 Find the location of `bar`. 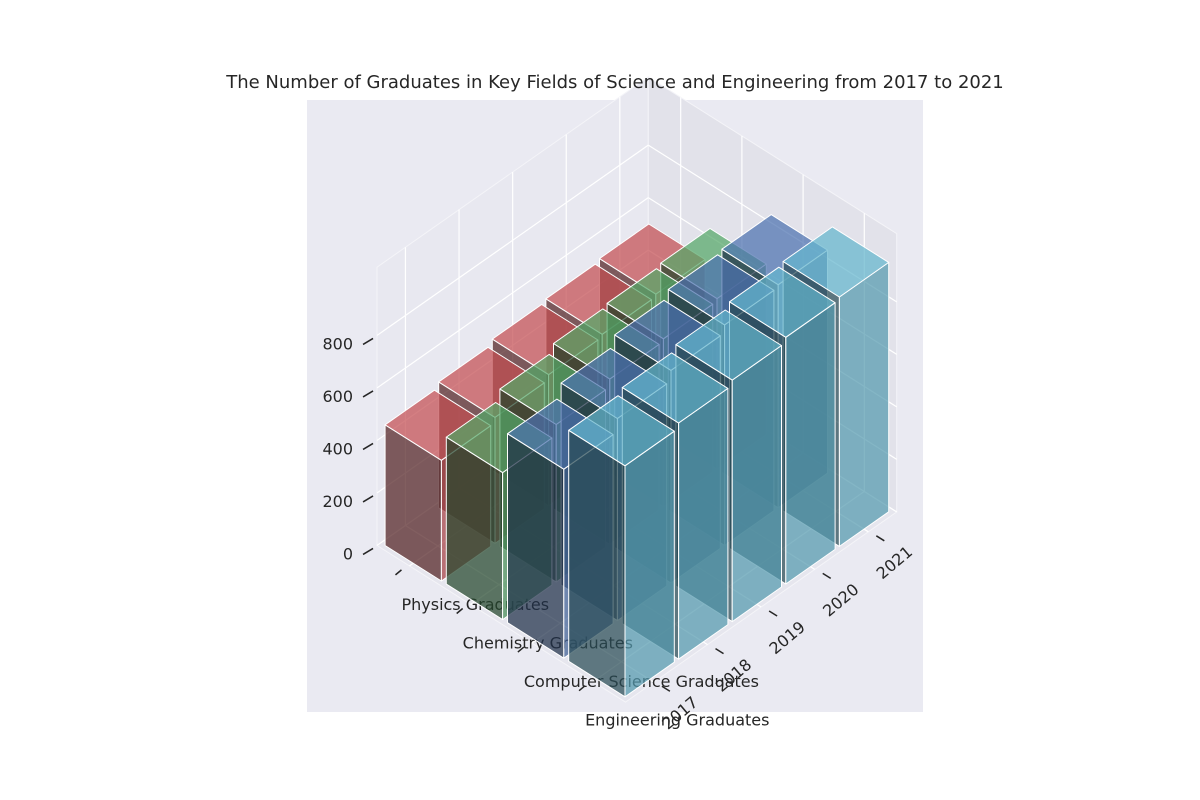

bar is located at coordinates (621, 546).